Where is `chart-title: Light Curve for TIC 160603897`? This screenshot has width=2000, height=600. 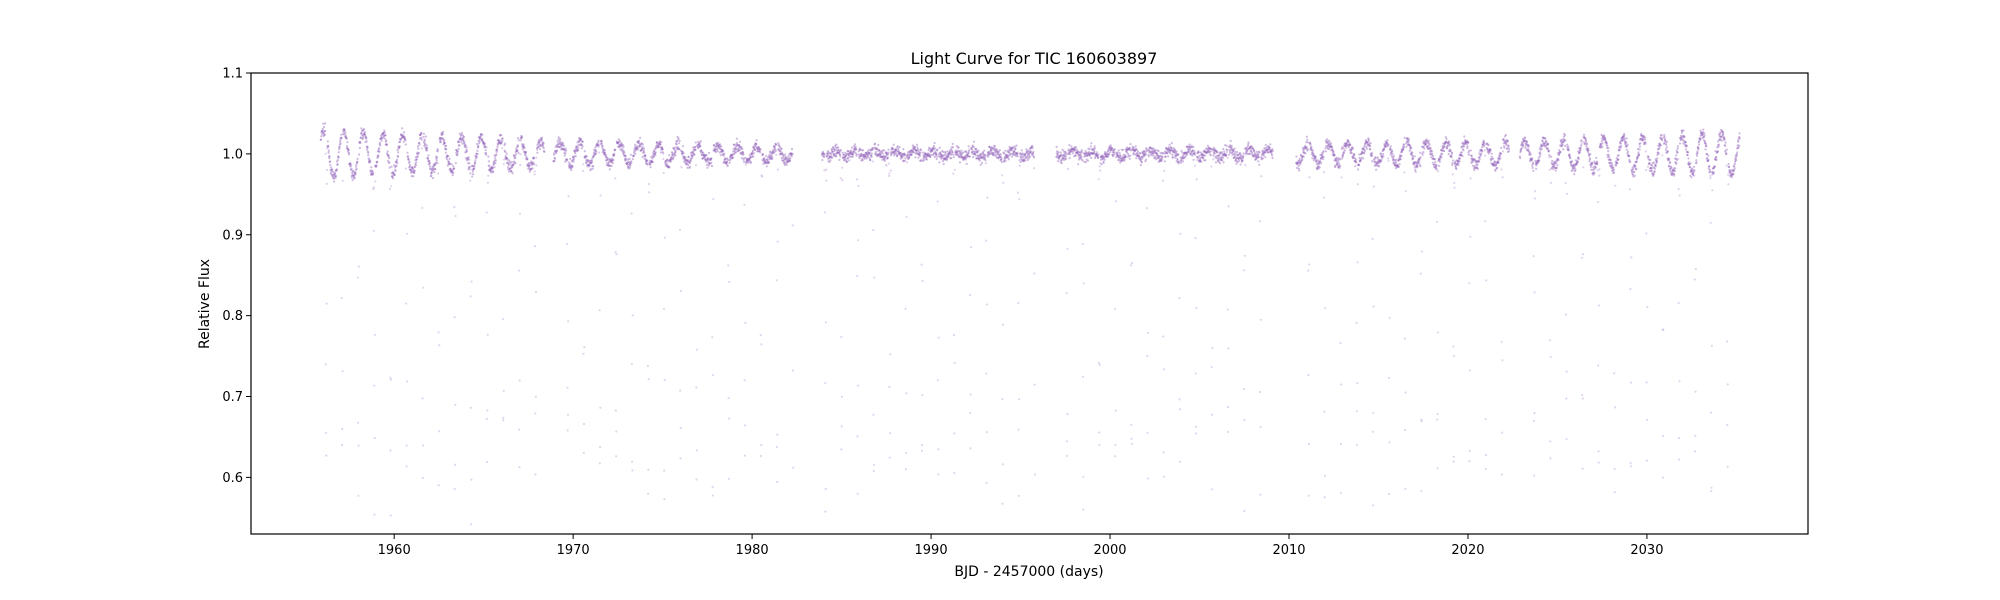
chart-title: Light Curve for TIC 160603897 is located at coordinates (1034, 58).